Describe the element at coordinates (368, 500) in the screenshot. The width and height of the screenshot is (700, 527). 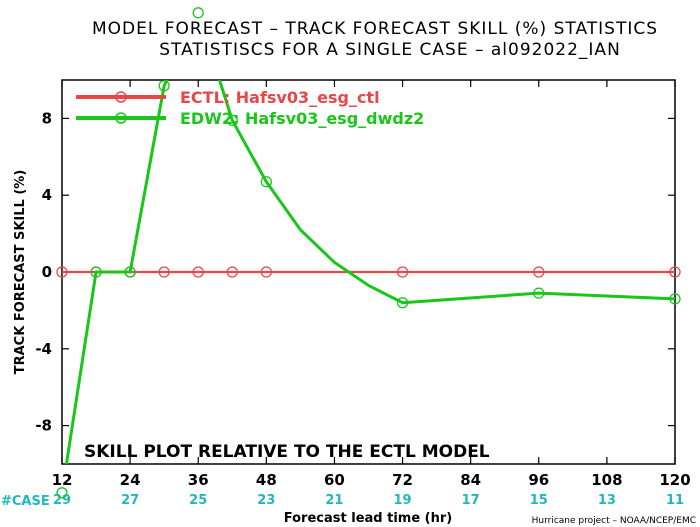
I see `case-count-row: 29 27 25 23 21 19 17 15 13 11` at that location.